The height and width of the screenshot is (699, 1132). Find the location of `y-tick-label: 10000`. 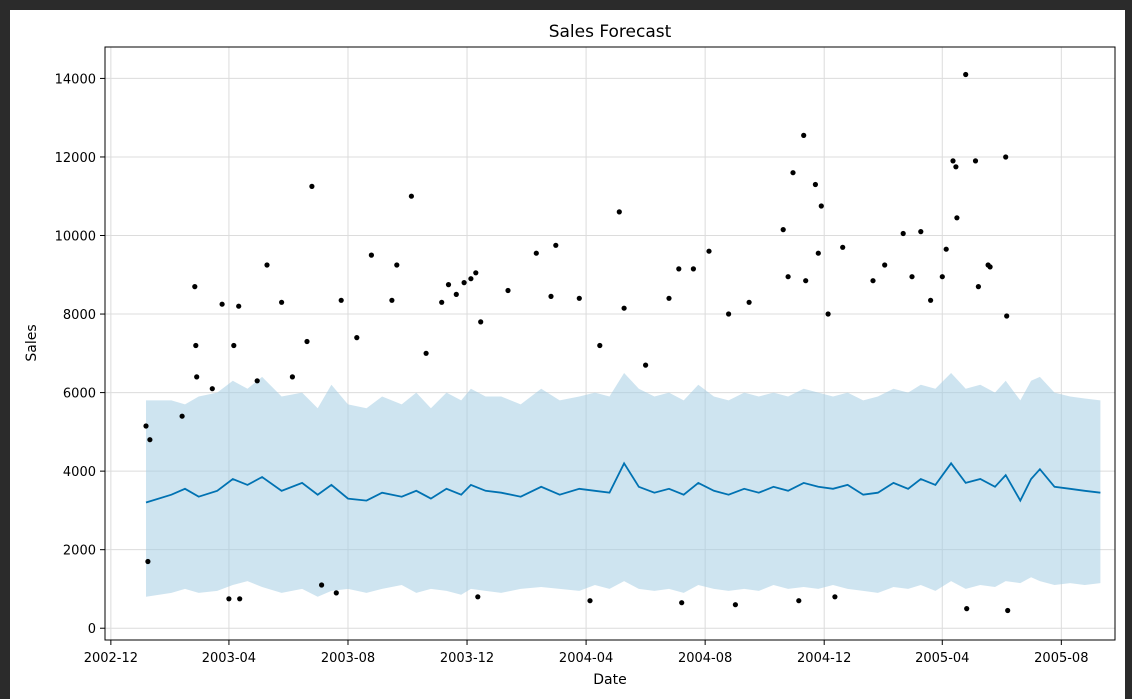

y-tick-label: 10000 is located at coordinates (75, 237).